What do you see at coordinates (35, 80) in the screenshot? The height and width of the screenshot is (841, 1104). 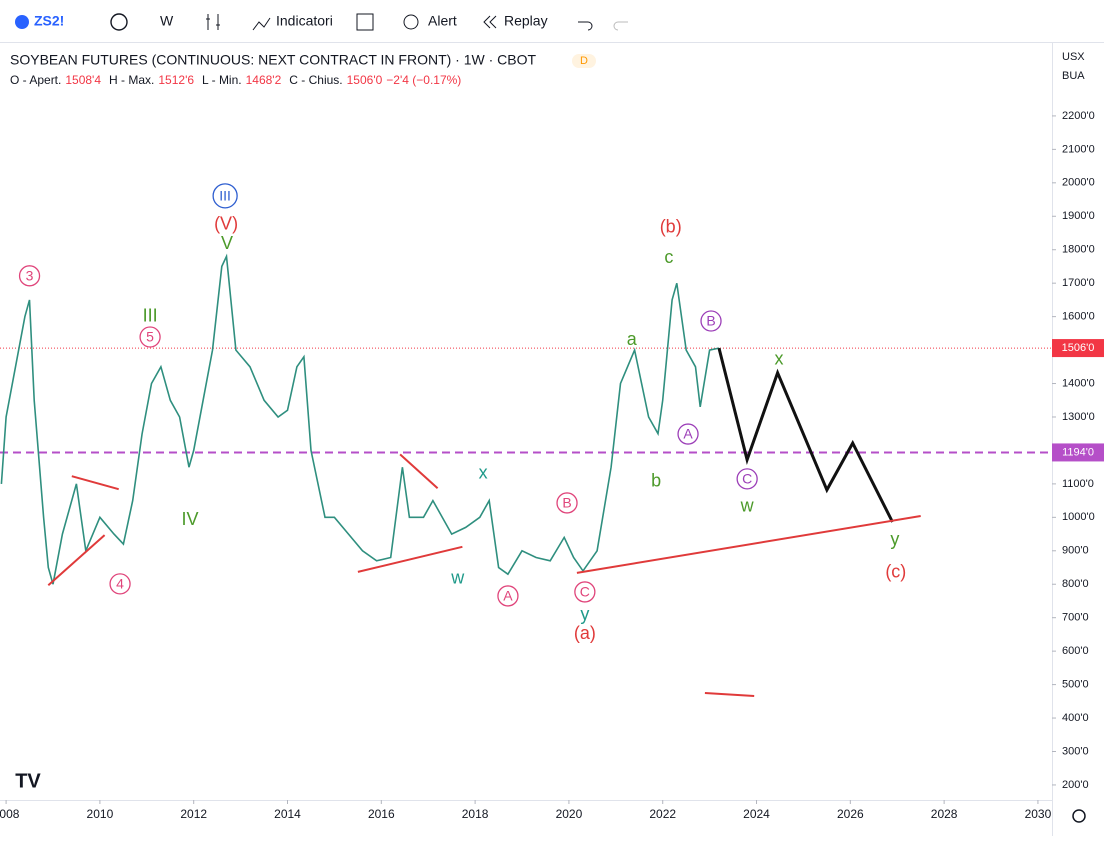 I see `ohlc-name: O - Apert.` at bounding box center [35, 80].